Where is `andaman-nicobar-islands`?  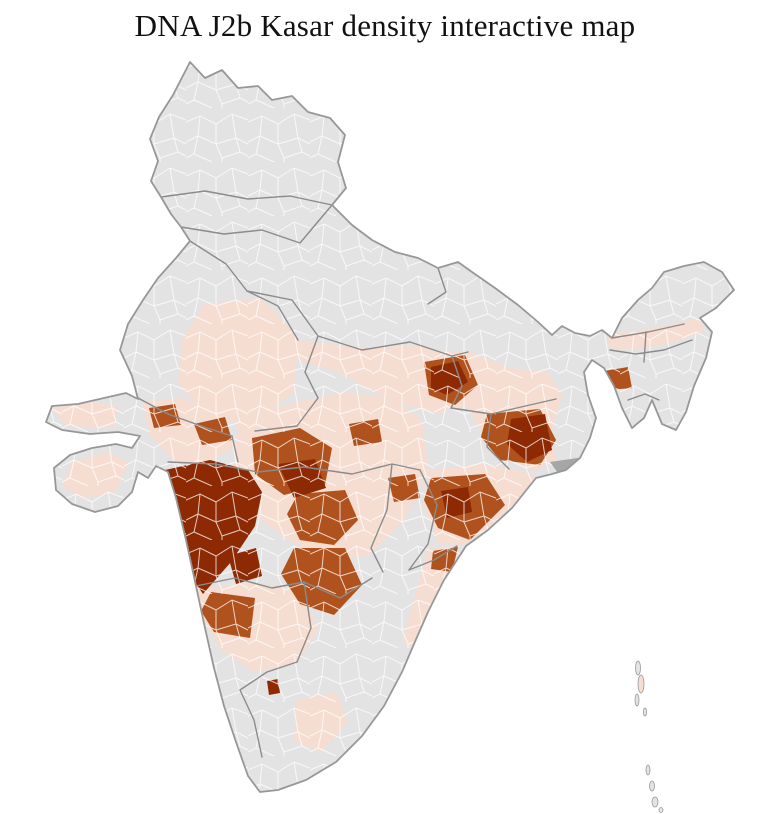 andaman-nicobar-islands is located at coordinates (649, 736).